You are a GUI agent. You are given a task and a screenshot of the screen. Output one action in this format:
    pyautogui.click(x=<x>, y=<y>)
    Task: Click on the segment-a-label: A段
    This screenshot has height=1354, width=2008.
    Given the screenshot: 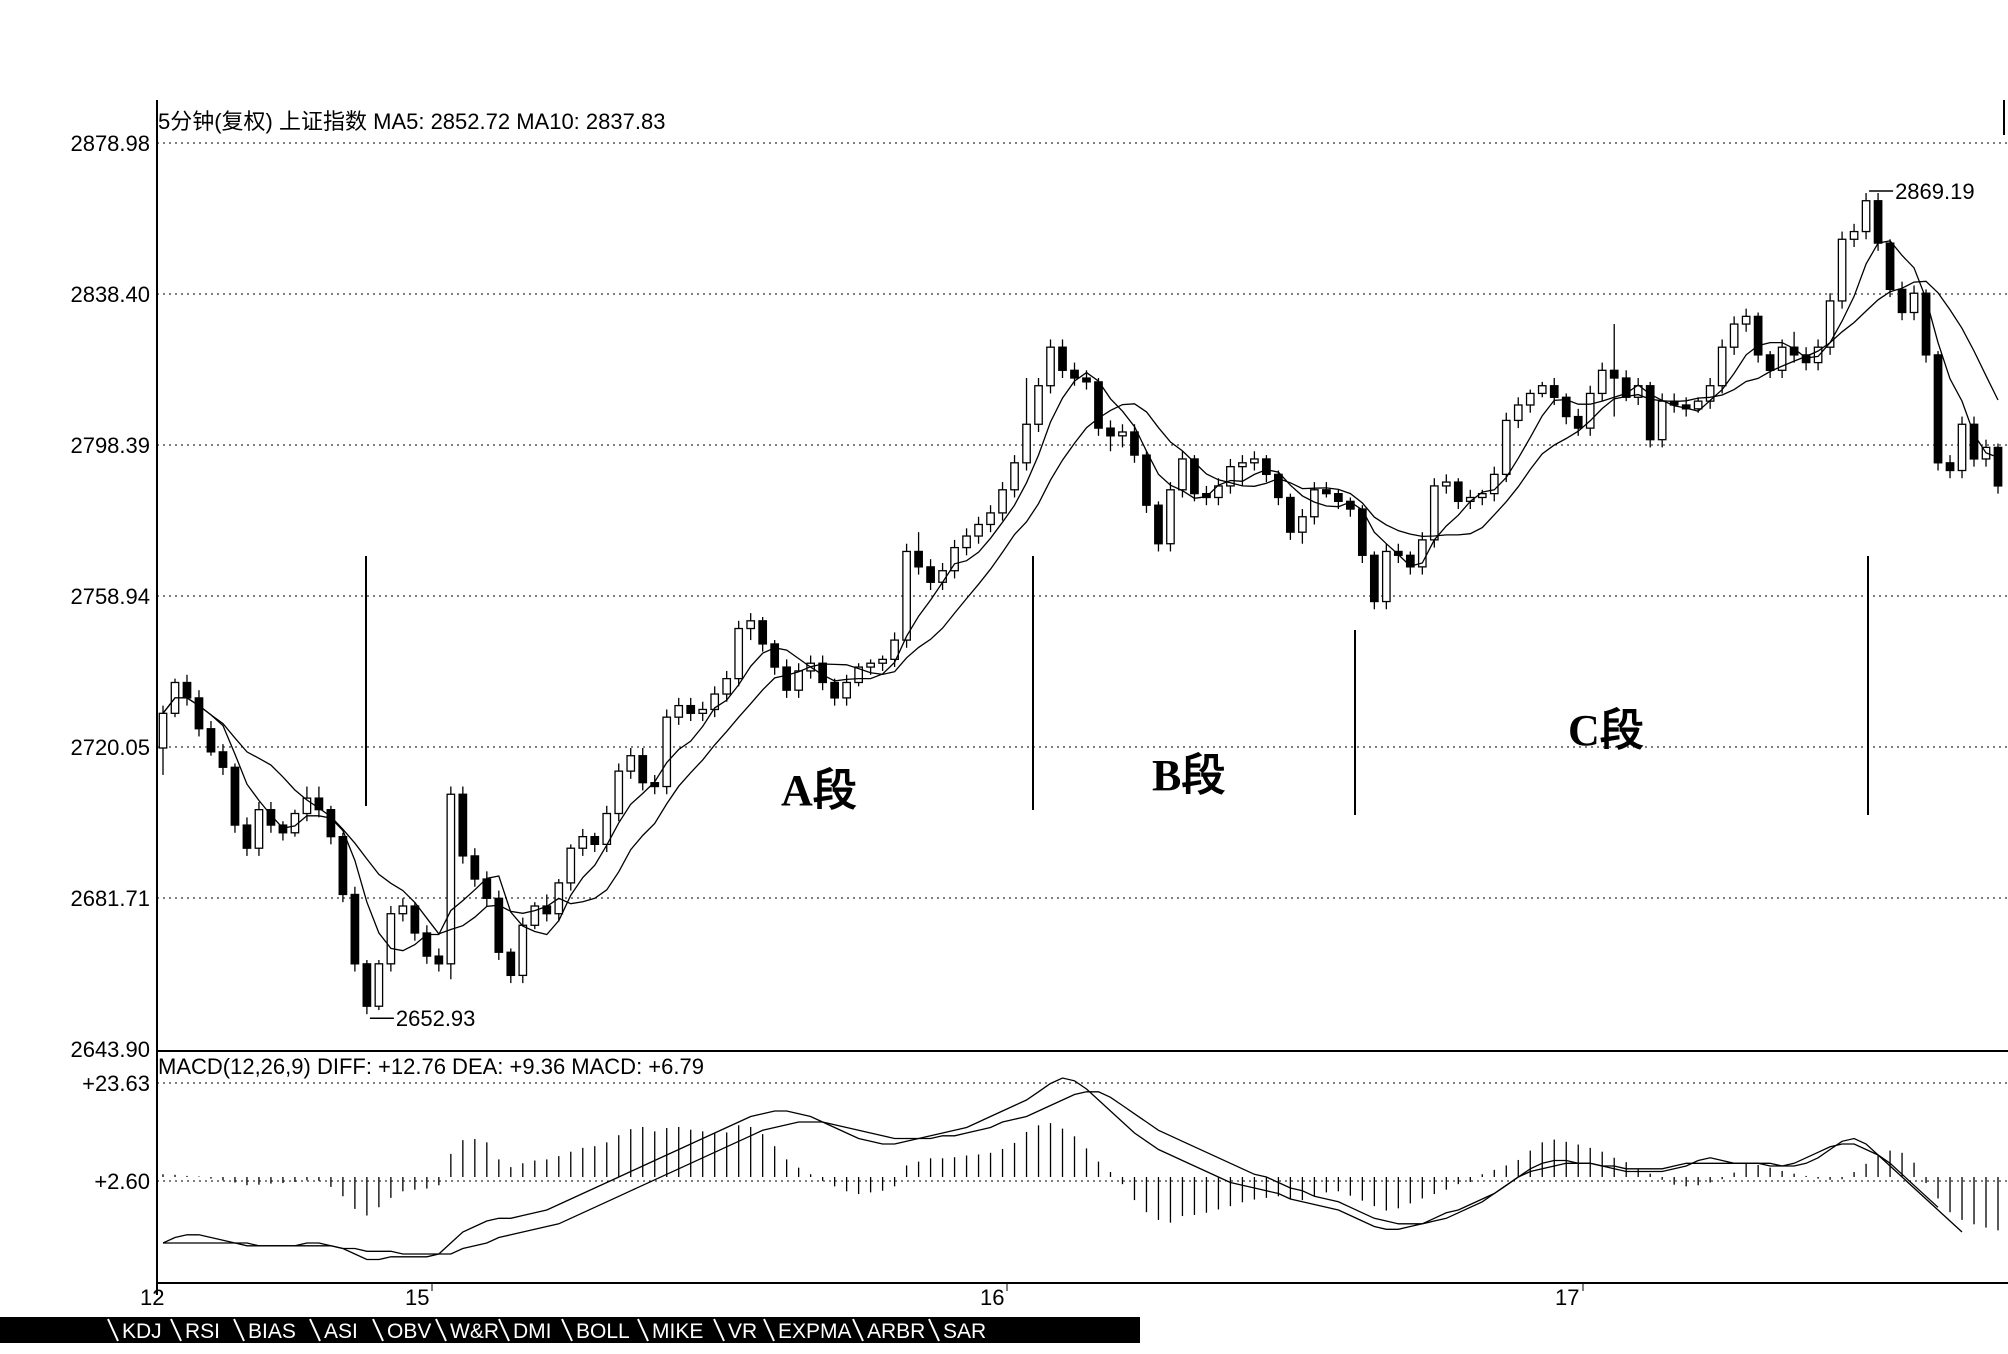 What is the action you would take?
    pyautogui.click(x=819, y=790)
    